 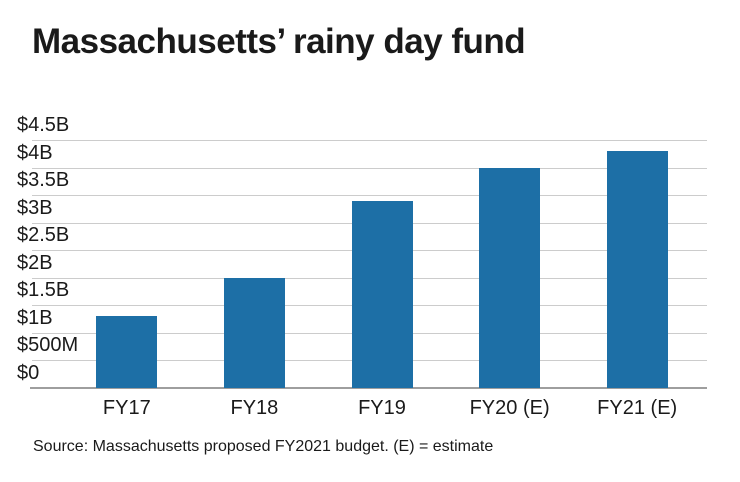 What do you see at coordinates (35, 317) in the screenshot?
I see `y-tick-label: $1B` at bounding box center [35, 317].